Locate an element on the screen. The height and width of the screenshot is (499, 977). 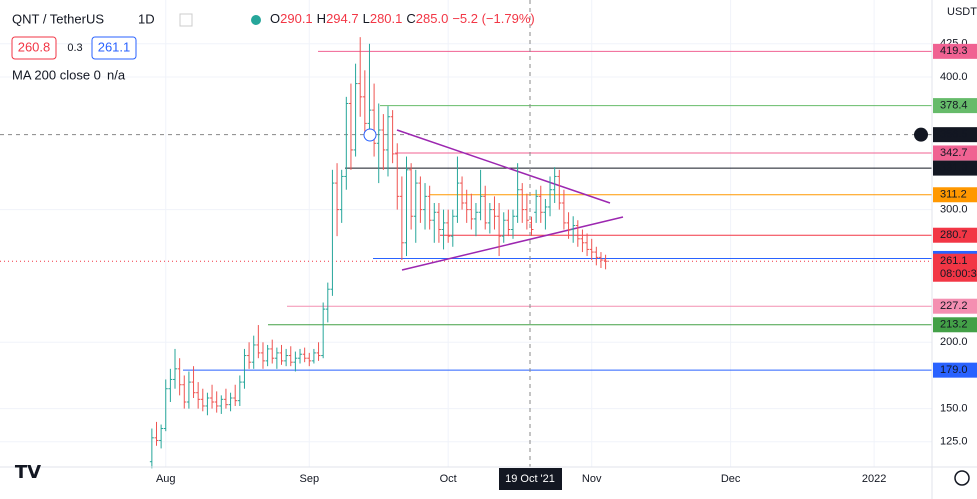
ohlc-value: 285.0 is located at coordinates (432, 18).